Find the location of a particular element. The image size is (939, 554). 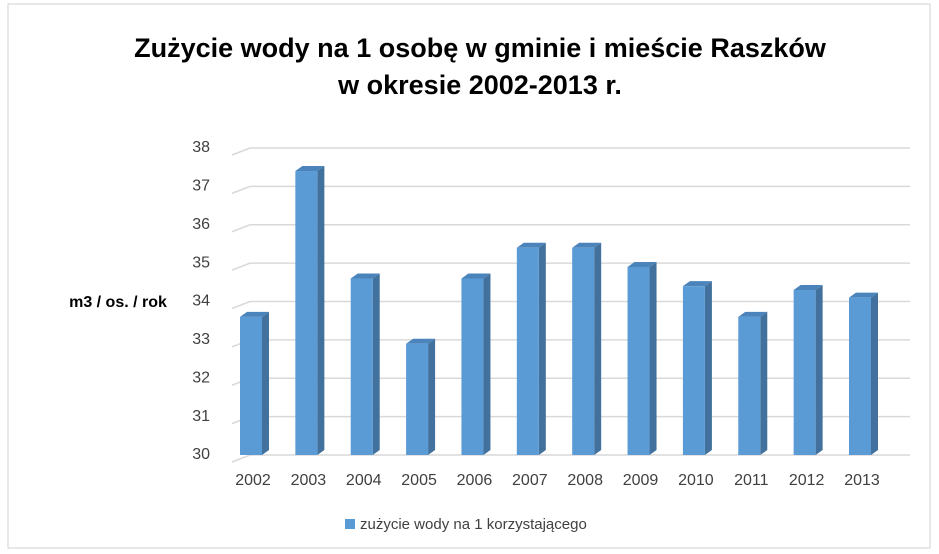

x-tick-label: 2006 is located at coordinates (475, 480).